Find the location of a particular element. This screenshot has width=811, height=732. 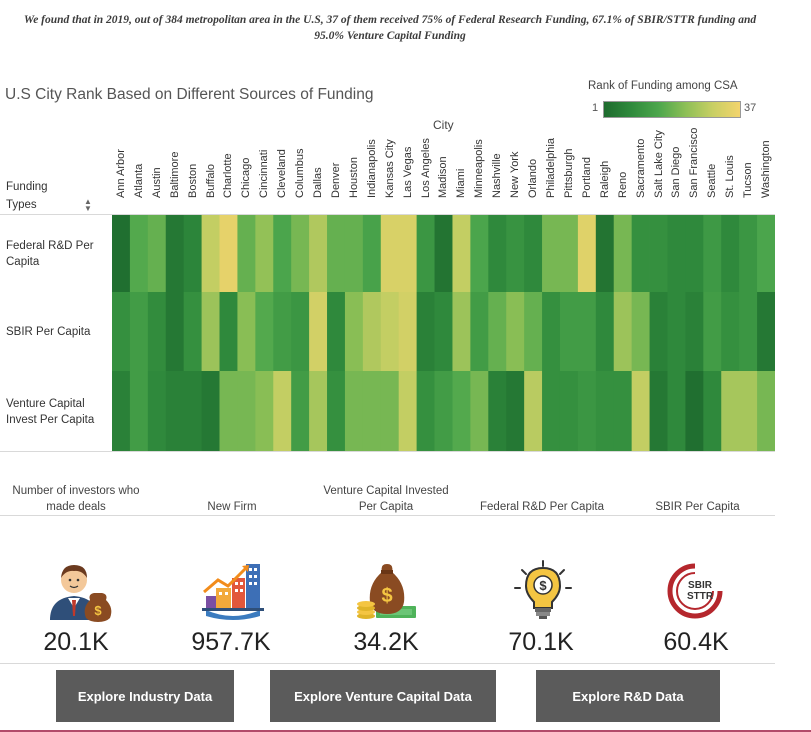

sort-icon: ▲ ▼ is located at coordinates (88, 205).